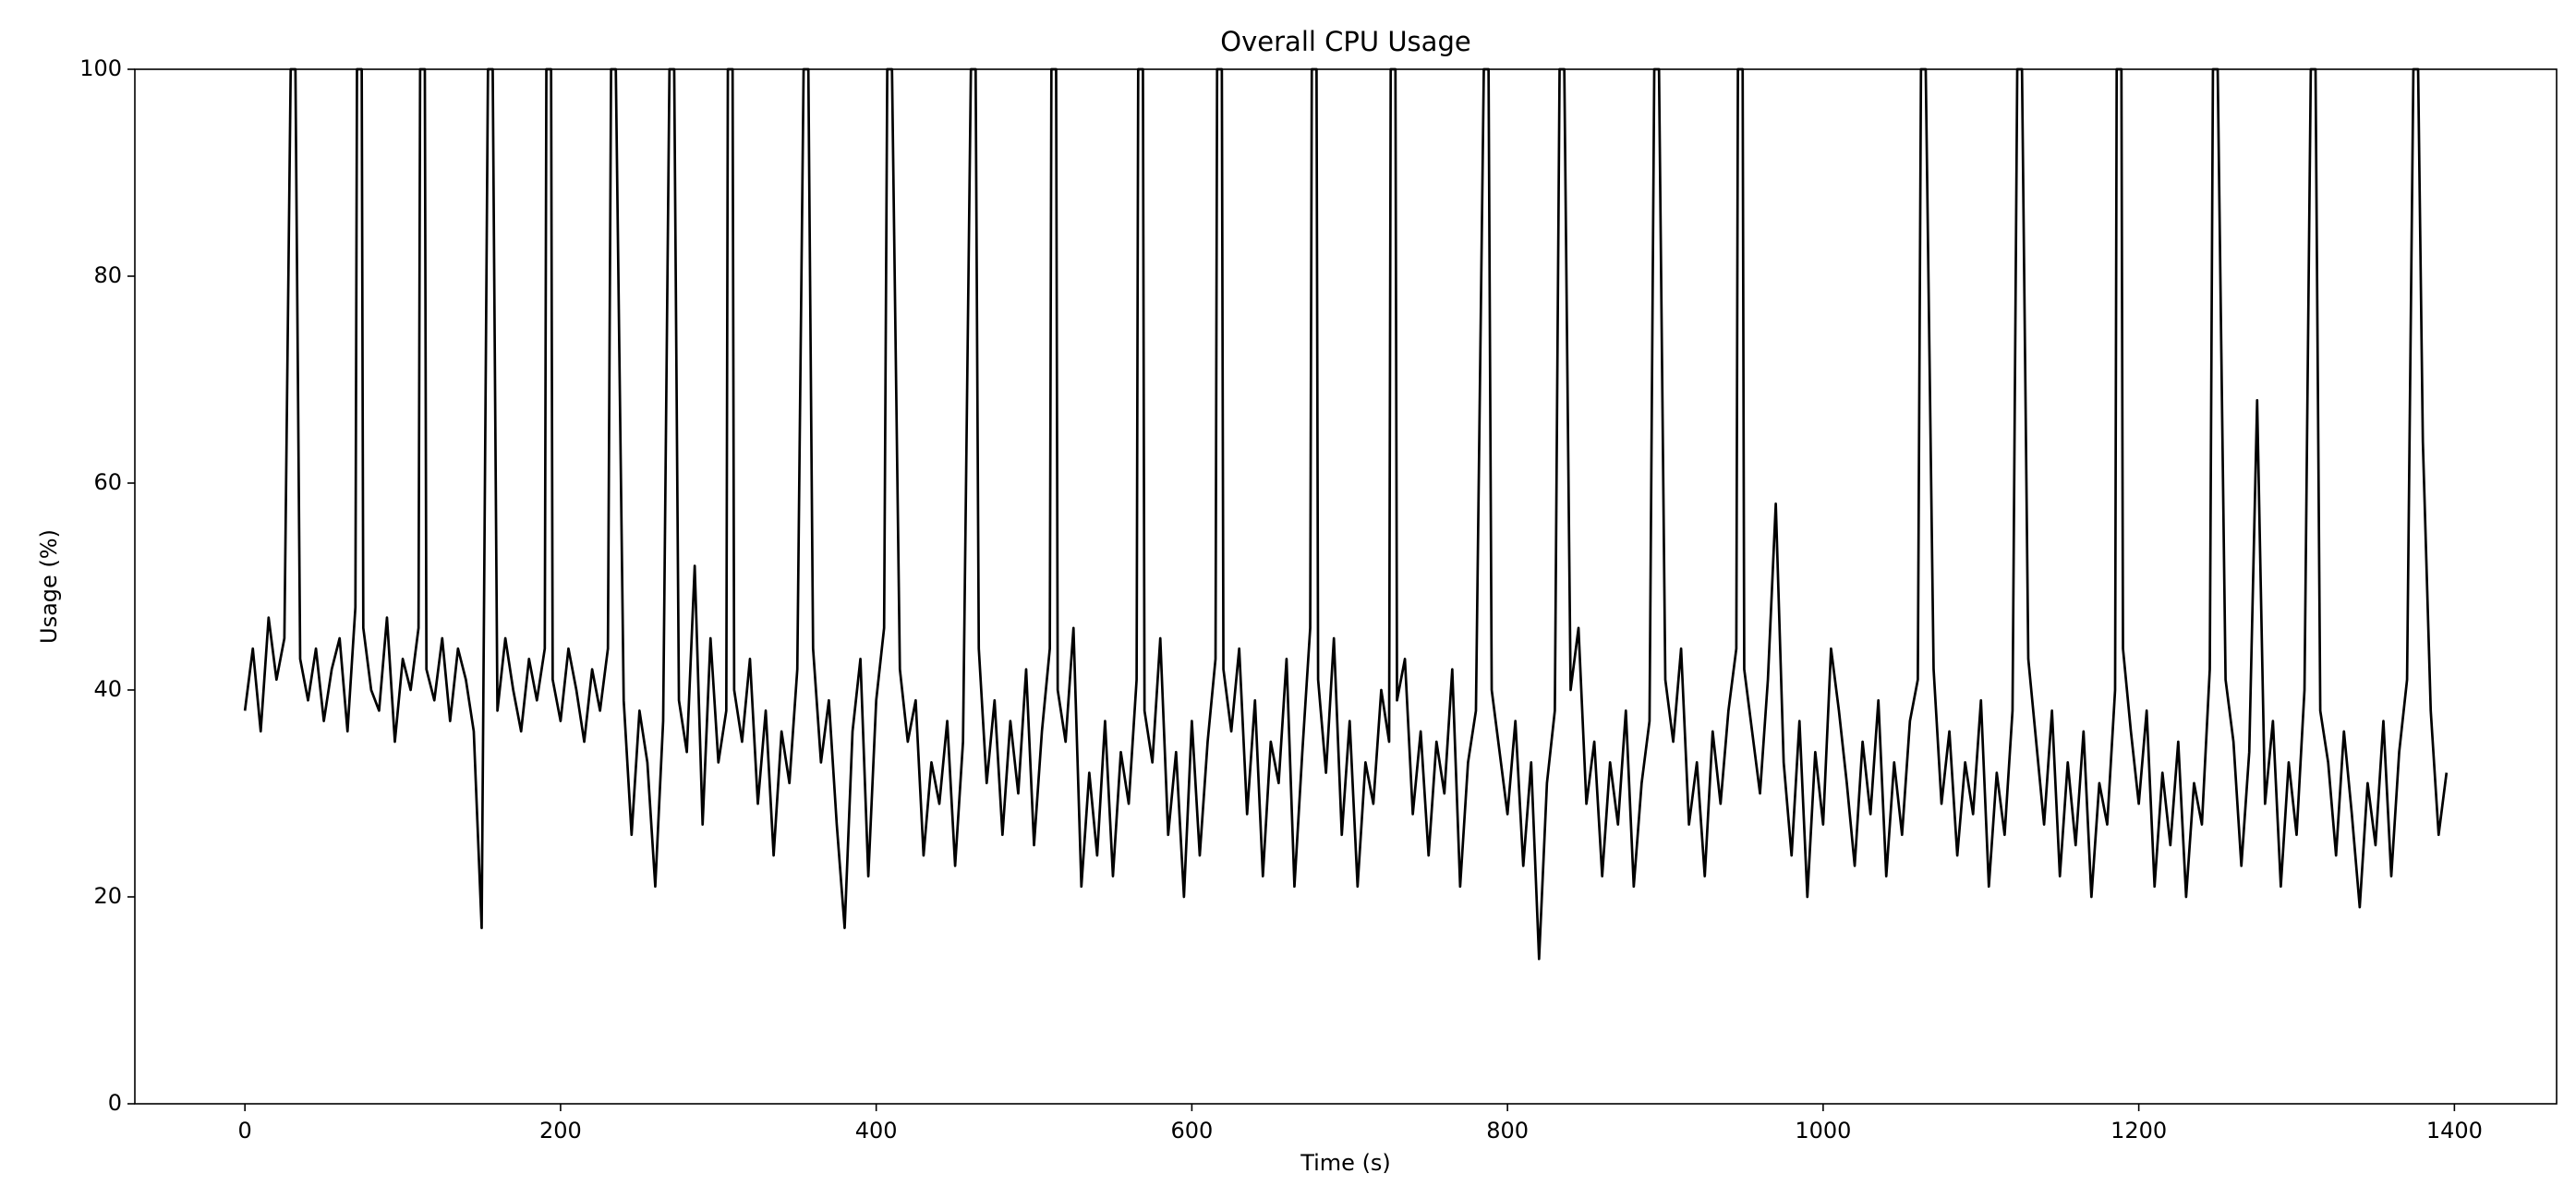  I want to click on x-tick-label: 1200, so click(2138, 1131).